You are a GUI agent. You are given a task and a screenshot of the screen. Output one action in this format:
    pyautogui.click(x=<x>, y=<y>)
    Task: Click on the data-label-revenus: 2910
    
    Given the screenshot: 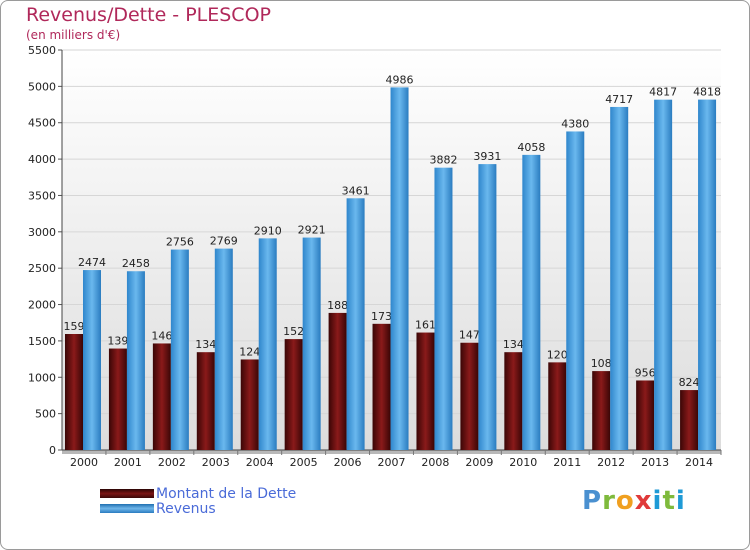 What is the action you would take?
    pyautogui.click(x=268, y=230)
    